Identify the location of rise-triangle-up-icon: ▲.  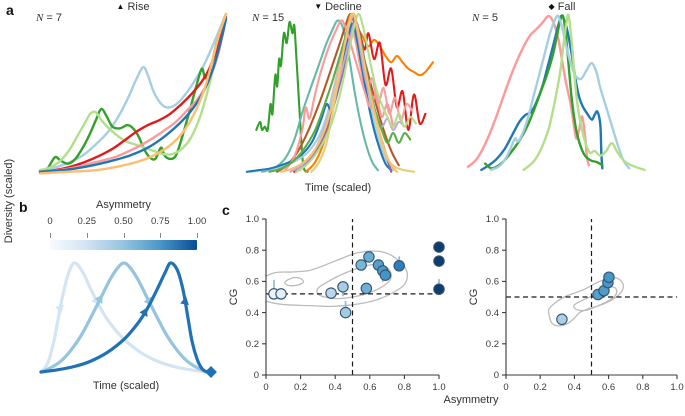
(120, 6).